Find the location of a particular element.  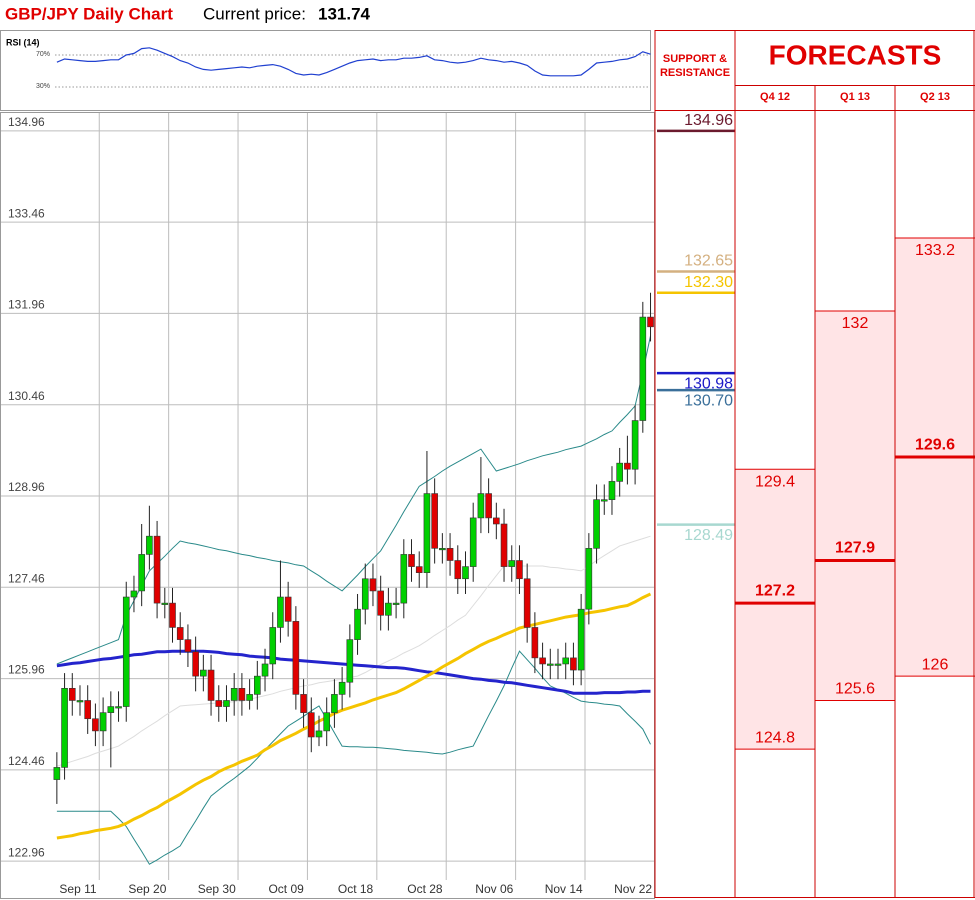

forecast-high-label: 129.4 is located at coordinates (775, 481).